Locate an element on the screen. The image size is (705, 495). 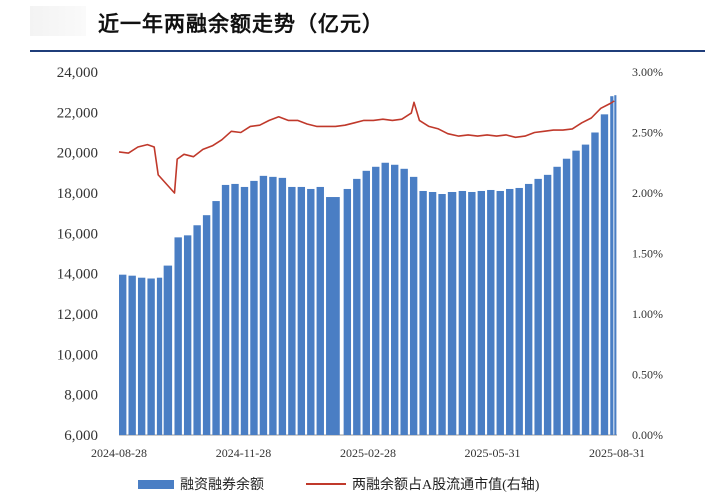
chart-title: 近一年两融余额走势（亿元） is located at coordinates (241, 24).